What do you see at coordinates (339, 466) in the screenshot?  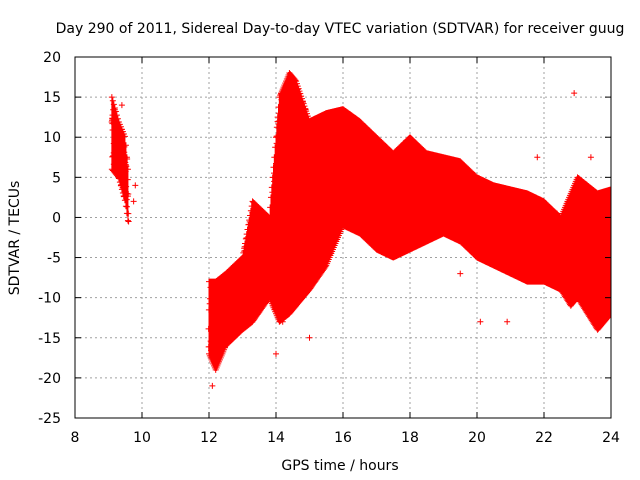 I see `x-axis-label: GPS time / hours` at bounding box center [339, 466].